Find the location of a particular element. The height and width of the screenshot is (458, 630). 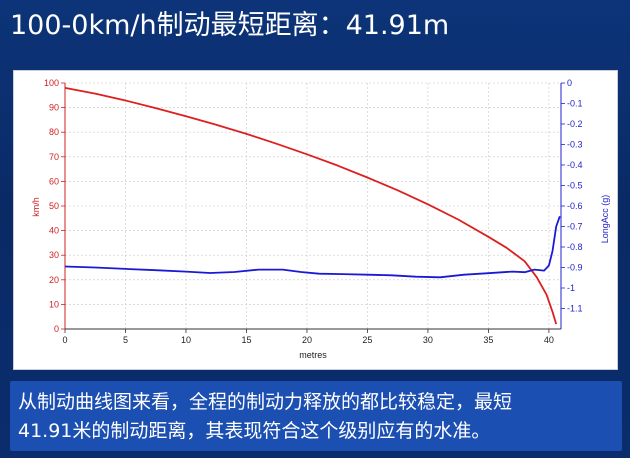

right-tick-label: -1 is located at coordinates (571, 288).